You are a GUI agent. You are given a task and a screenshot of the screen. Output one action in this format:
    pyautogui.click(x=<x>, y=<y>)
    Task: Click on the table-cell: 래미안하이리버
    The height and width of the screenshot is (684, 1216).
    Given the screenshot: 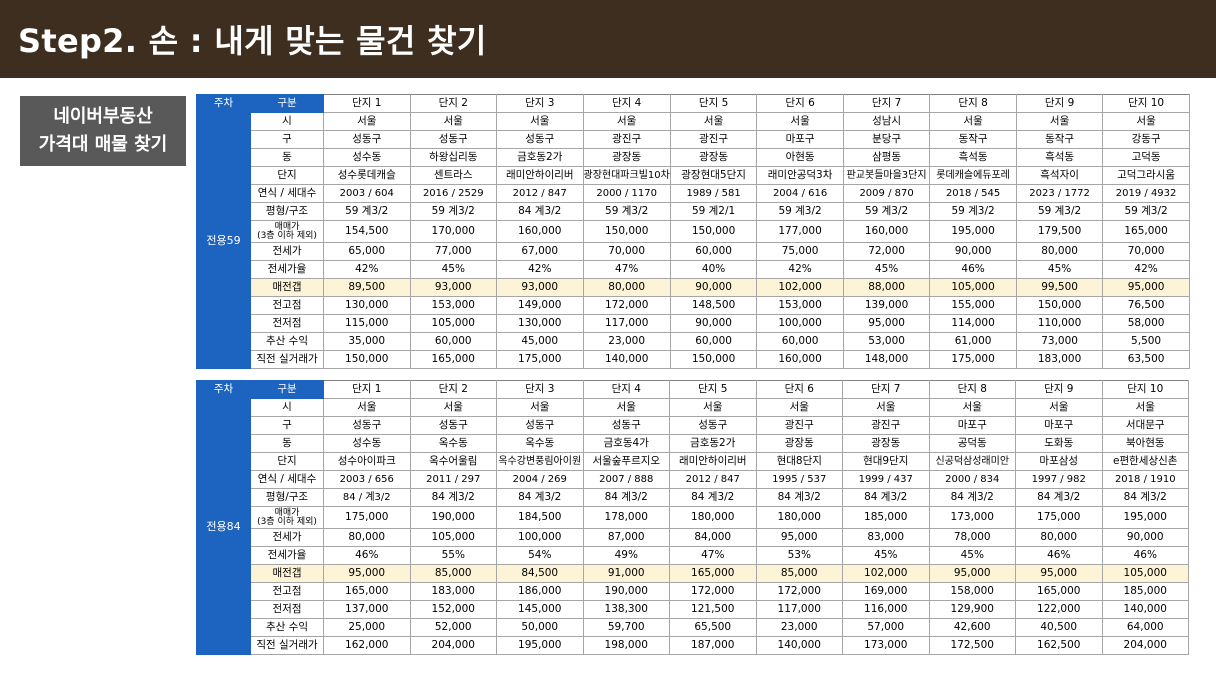 What is the action you would take?
    pyautogui.click(x=540, y=175)
    